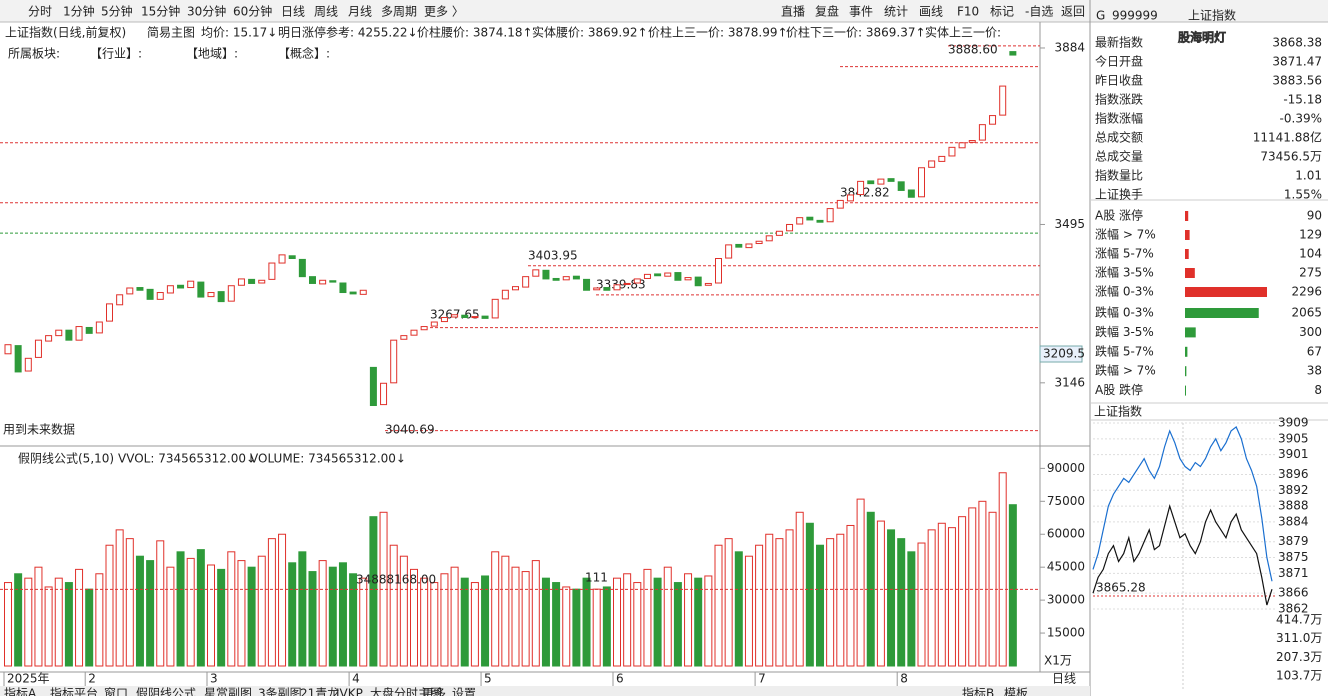 Image resolution: width=1328 pixels, height=696 pixels. What do you see at coordinates (1135, 16) in the screenshot?
I see `code: 999999` at bounding box center [1135, 16].